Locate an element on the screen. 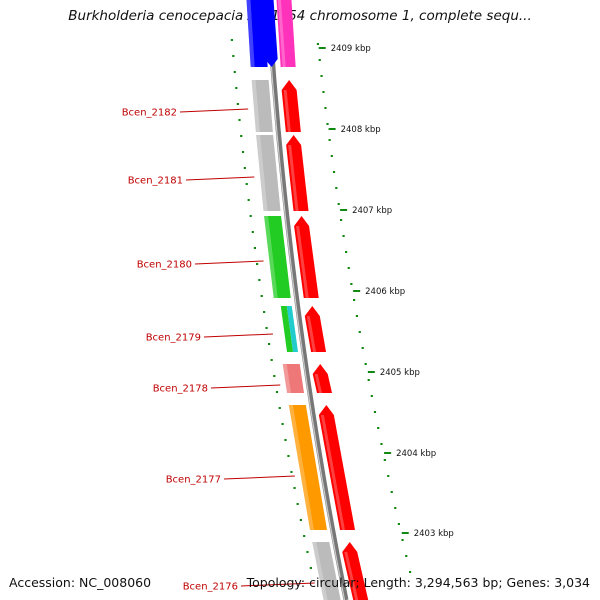  gene-partial is located at coordinates (271, 33).